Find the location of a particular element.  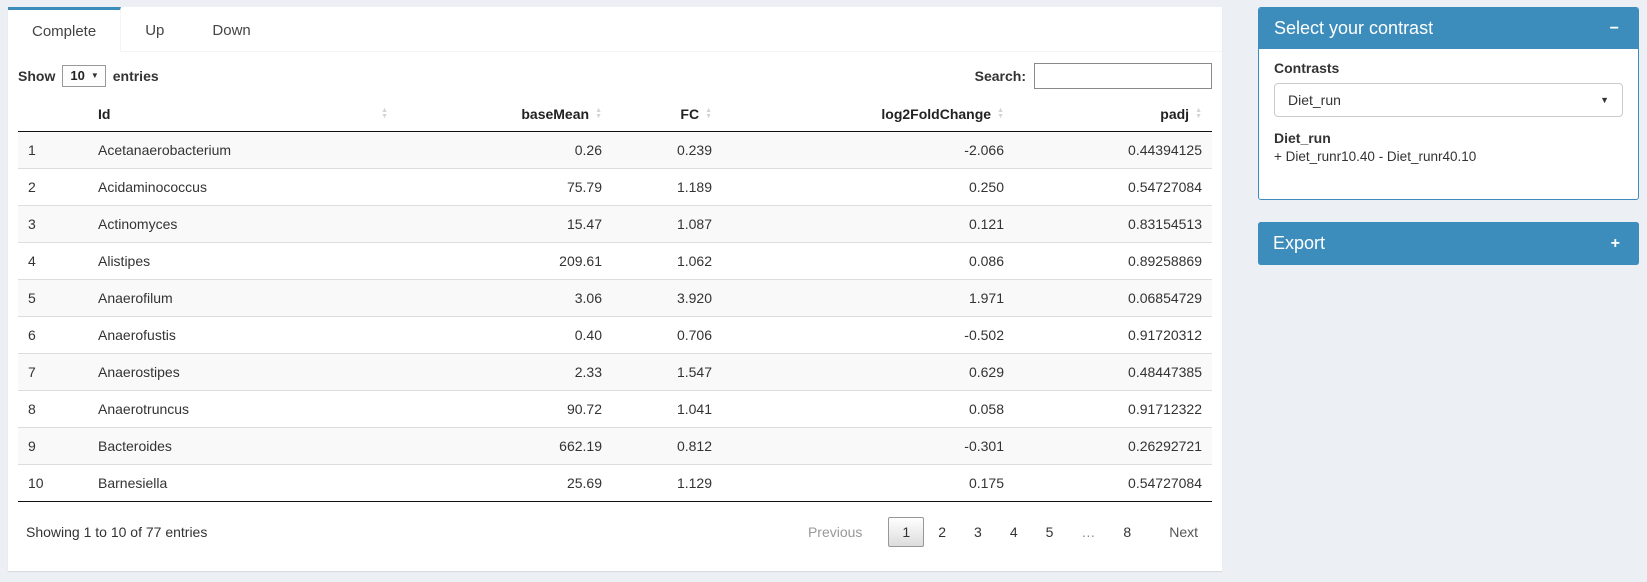

cell-fc: 1.041 is located at coordinates (667, 409).